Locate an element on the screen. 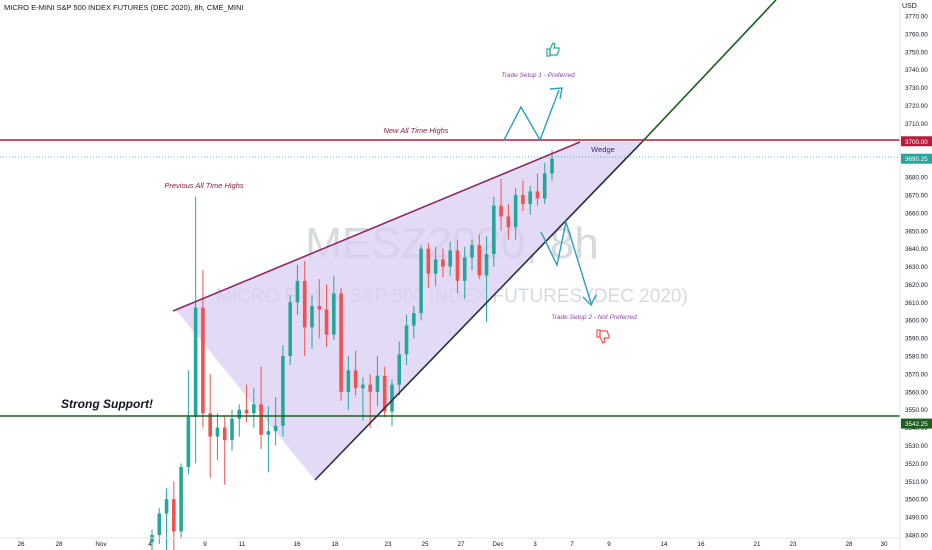  price-tick-label: 3530.00 is located at coordinates (916, 446).